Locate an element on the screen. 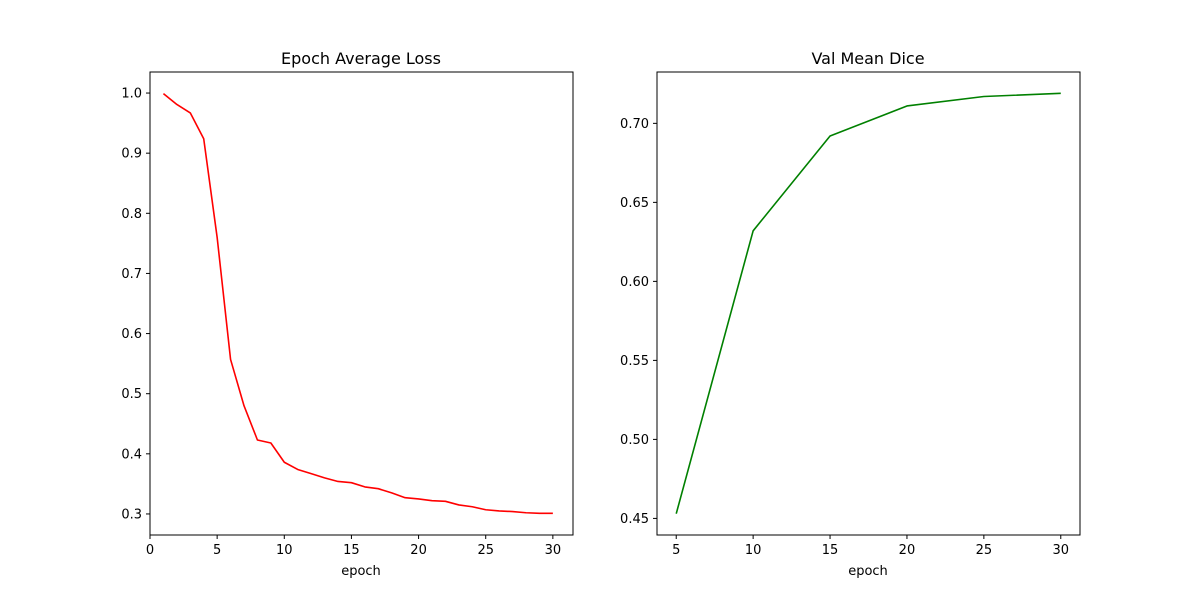 The height and width of the screenshot is (600, 1200). loss-x-tick-label: 15 is located at coordinates (351, 550).